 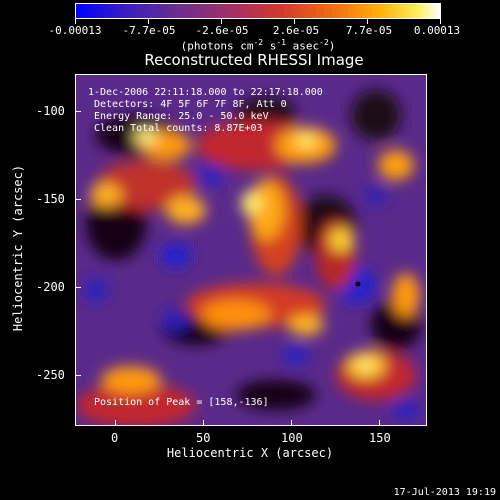 I want to click on colorbar-tick-label: -7.7e-05, so click(x=149, y=30).